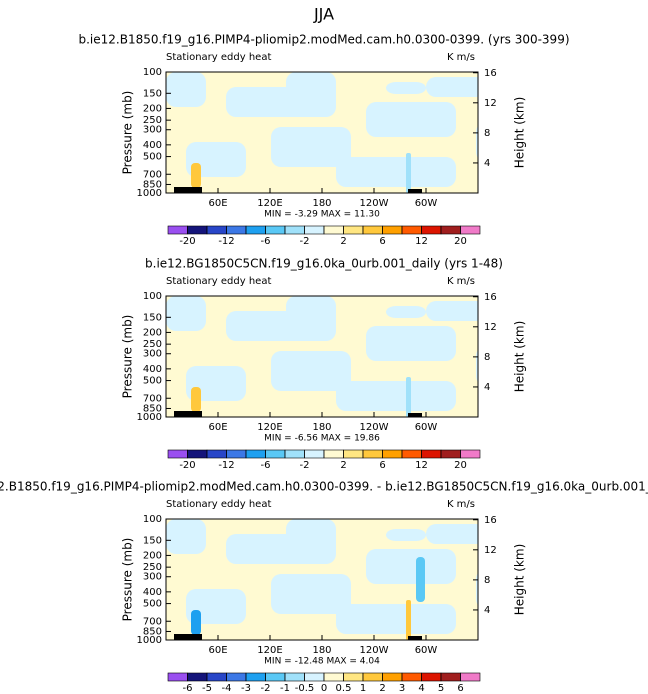 Image resolution: width=648 pixels, height=694 pixels. Describe the element at coordinates (321, 427) in the screenshot. I see `x-tick-label: 180` at that location.